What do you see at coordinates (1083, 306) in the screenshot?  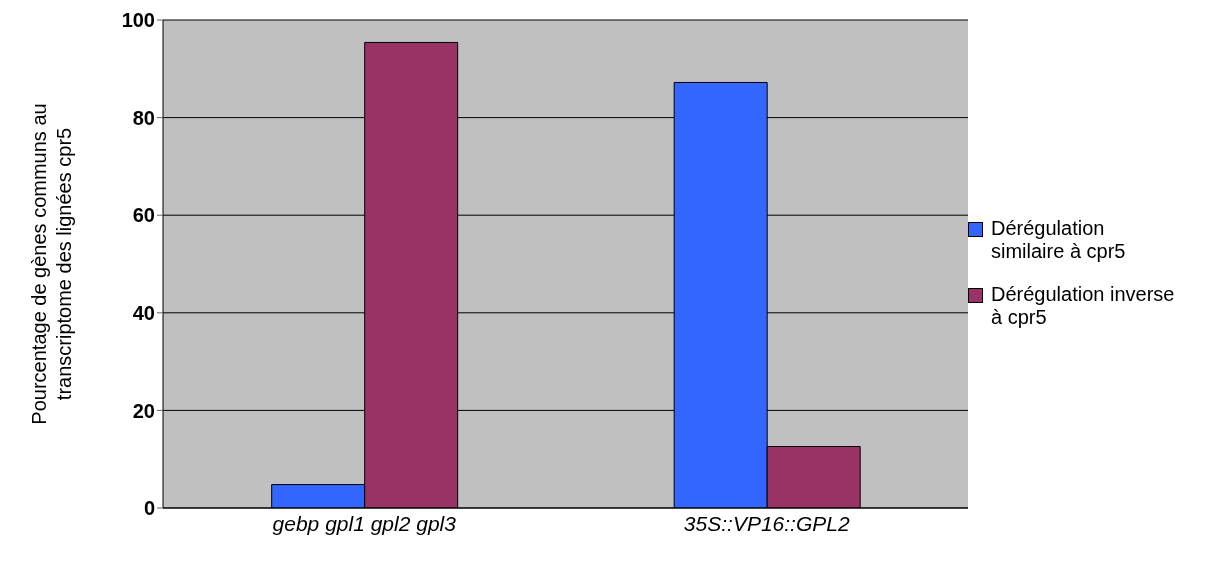 I see `legend-label: Dérégulation inverse à cpr5` at bounding box center [1083, 306].